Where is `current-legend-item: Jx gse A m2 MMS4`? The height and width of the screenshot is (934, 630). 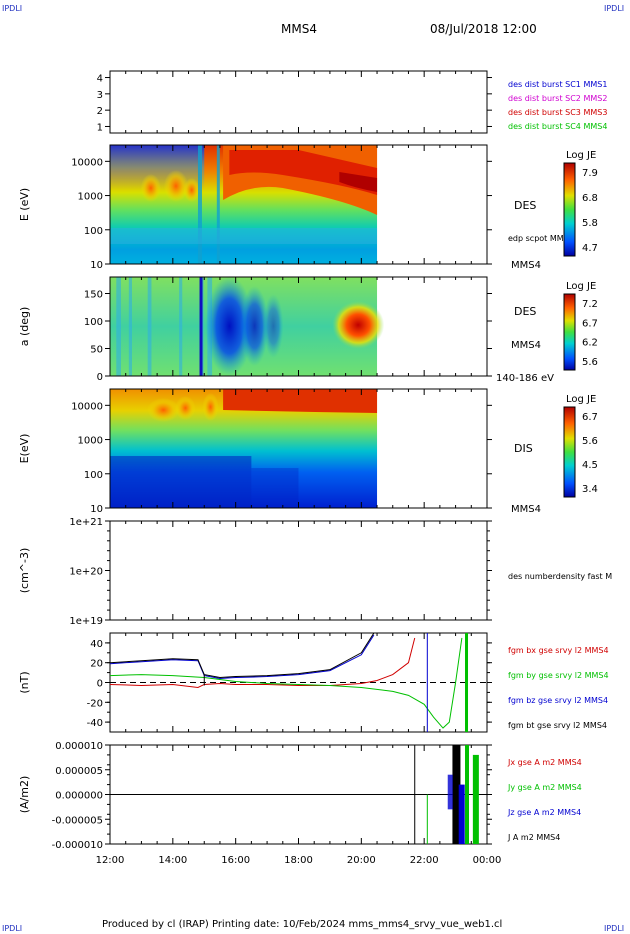
current-legend-item: Jx gse A m2 MMS4 is located at coordinates (544, 762).